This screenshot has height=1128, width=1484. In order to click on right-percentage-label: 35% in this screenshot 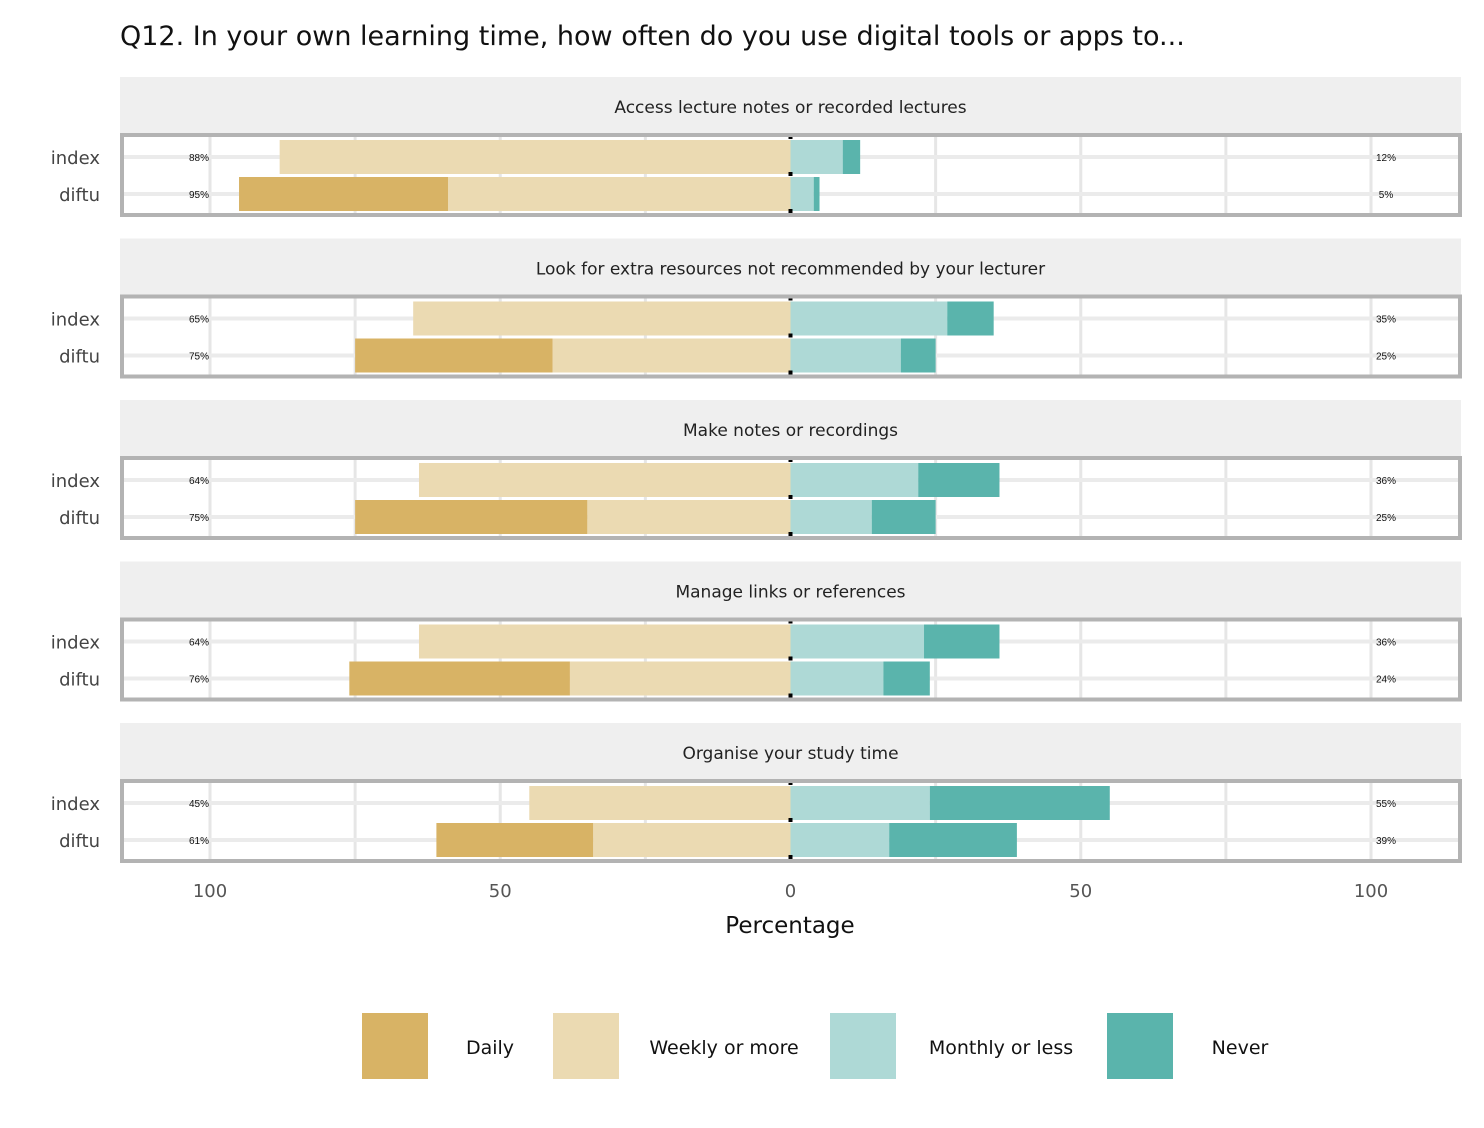, I will do `click(1386, 320)`.